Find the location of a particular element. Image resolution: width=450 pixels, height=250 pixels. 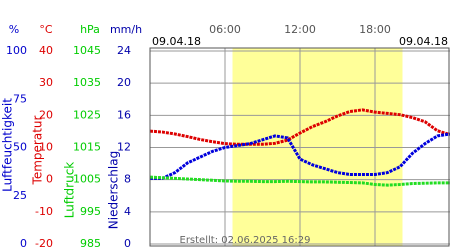

date-left: 09.04.18 is located at coordinates (176, 41).